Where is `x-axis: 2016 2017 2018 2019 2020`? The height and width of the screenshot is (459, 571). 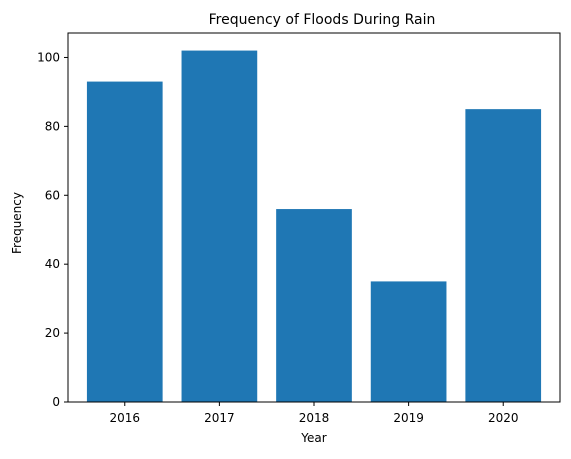 x-axis: 2016 2017 2018 2019 2020 is located at coordinates (314, 413).